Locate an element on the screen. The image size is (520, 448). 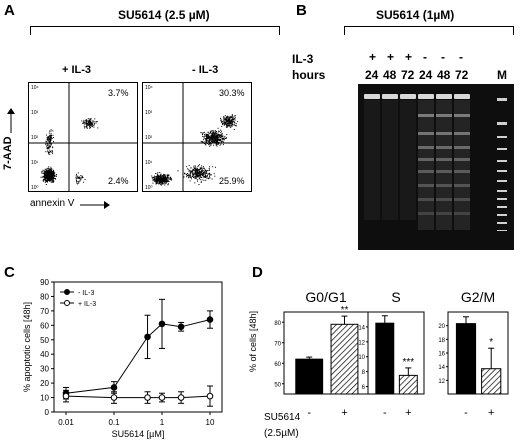
legend-marker is located at coordinates (67, 303).